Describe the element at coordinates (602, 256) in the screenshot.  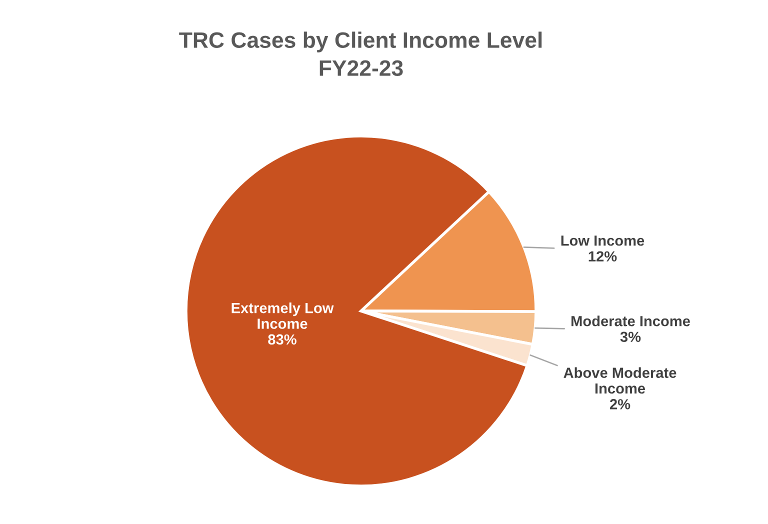
I see `data-label: 12%` at that location.